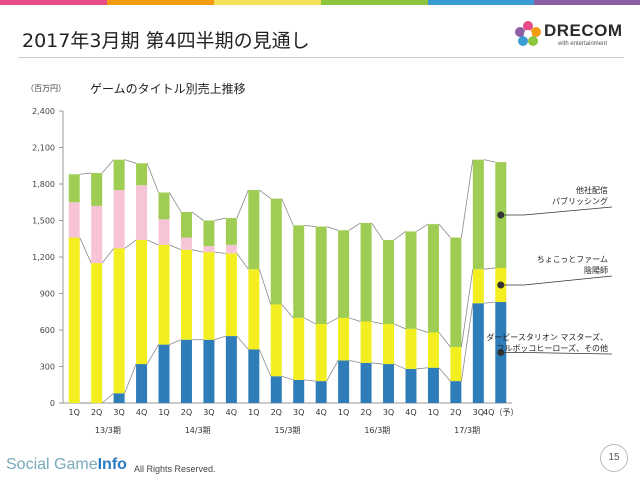  What do you see at coordinates (46, 88) in the screenshot?
I see `chart-unit-label: （百万円）` at bounding box center [46, 88].